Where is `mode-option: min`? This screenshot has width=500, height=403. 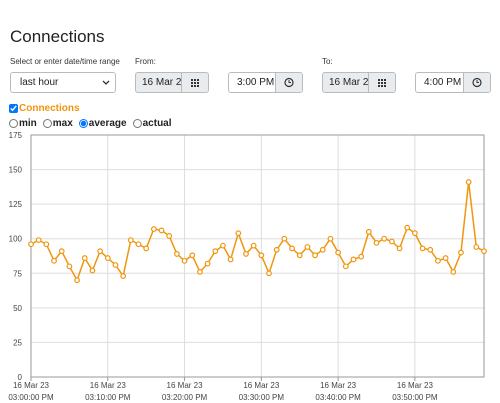 mode-option: min is located at coordinates (23, 123).